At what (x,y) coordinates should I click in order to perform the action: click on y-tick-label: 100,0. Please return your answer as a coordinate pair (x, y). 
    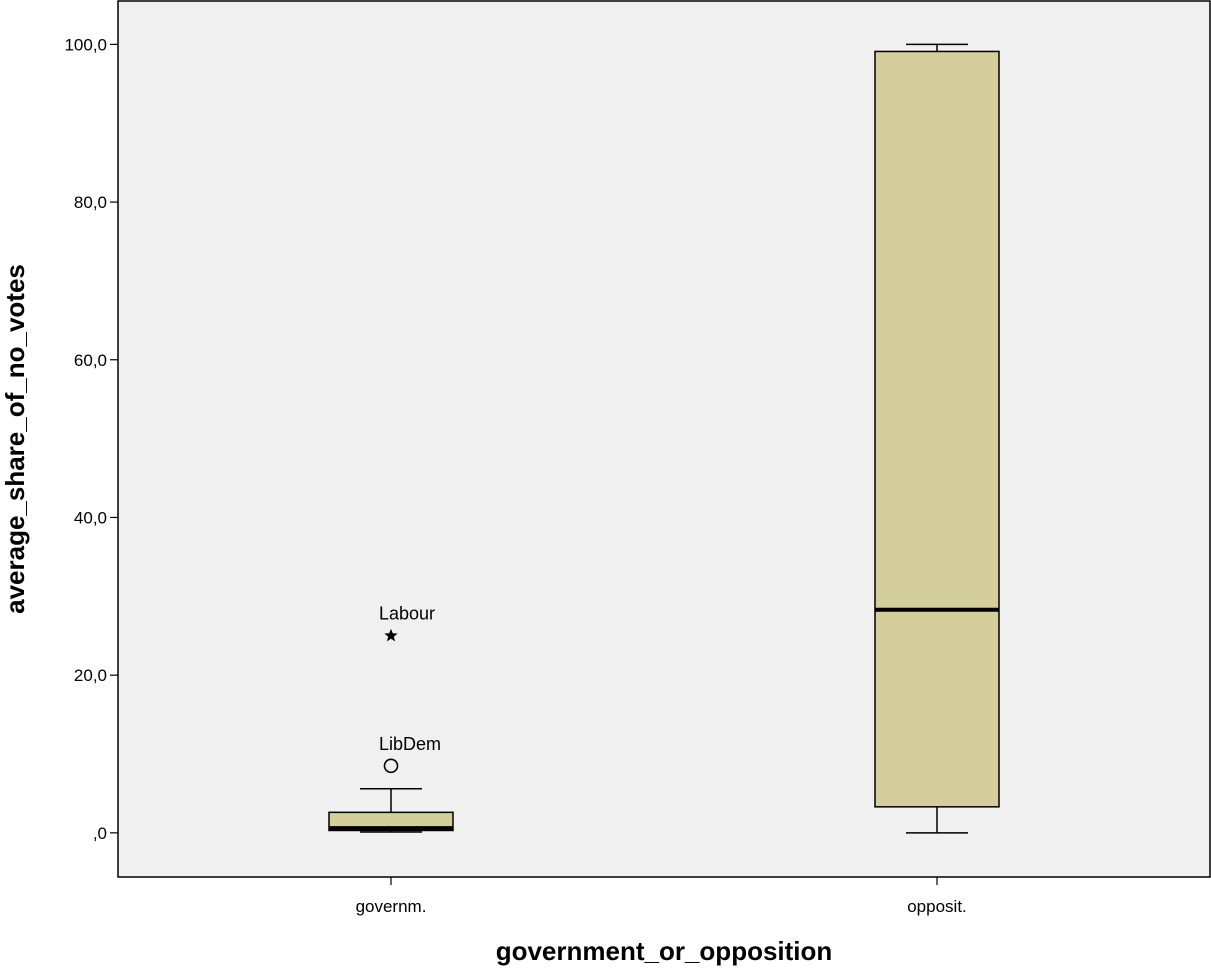
    Looking at the image, I should click on (85, 44).